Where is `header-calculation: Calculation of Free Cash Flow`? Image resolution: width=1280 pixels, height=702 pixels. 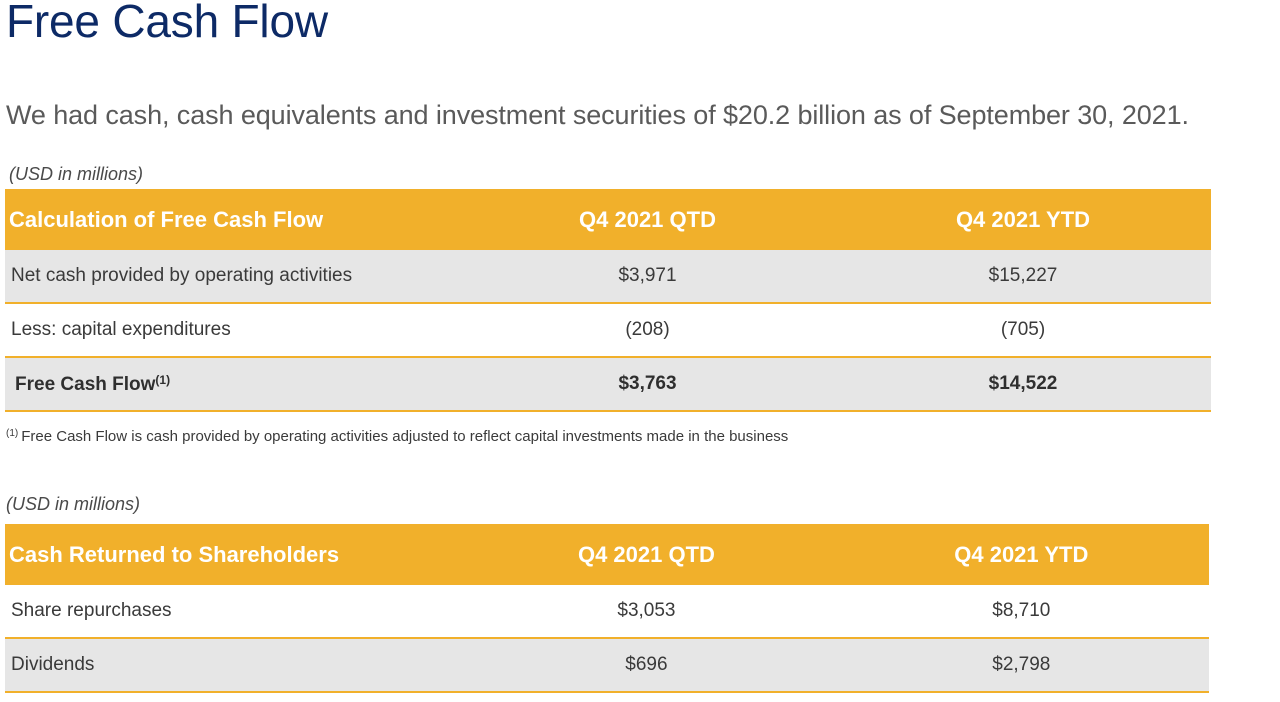
header-calculation: Calculation of Free Cash Flow is located at coordinates (166, 219).